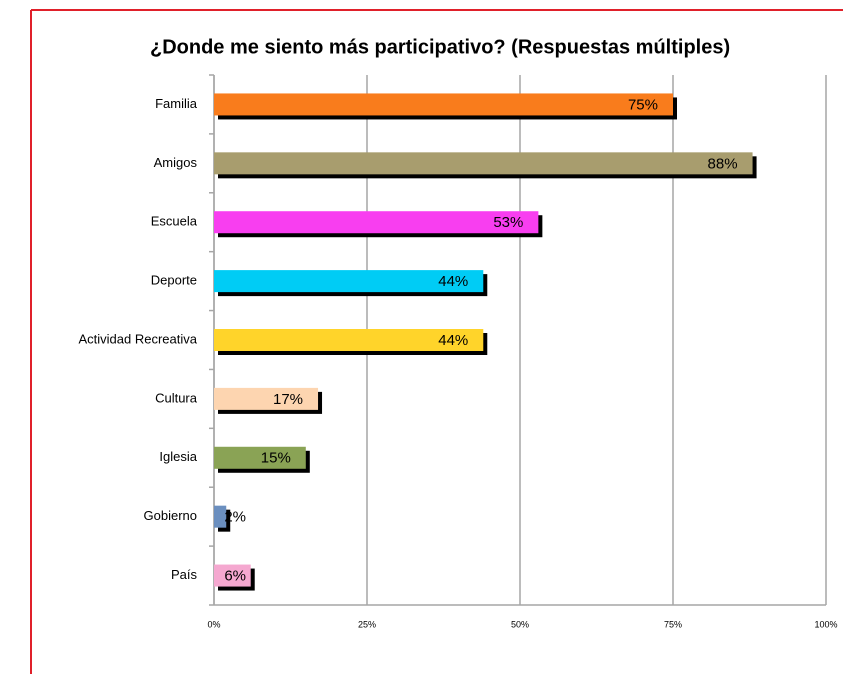  Describe the element at coordinates (174, 221) in the screenshot. I see `y-tick-label: Escuela` at that location.